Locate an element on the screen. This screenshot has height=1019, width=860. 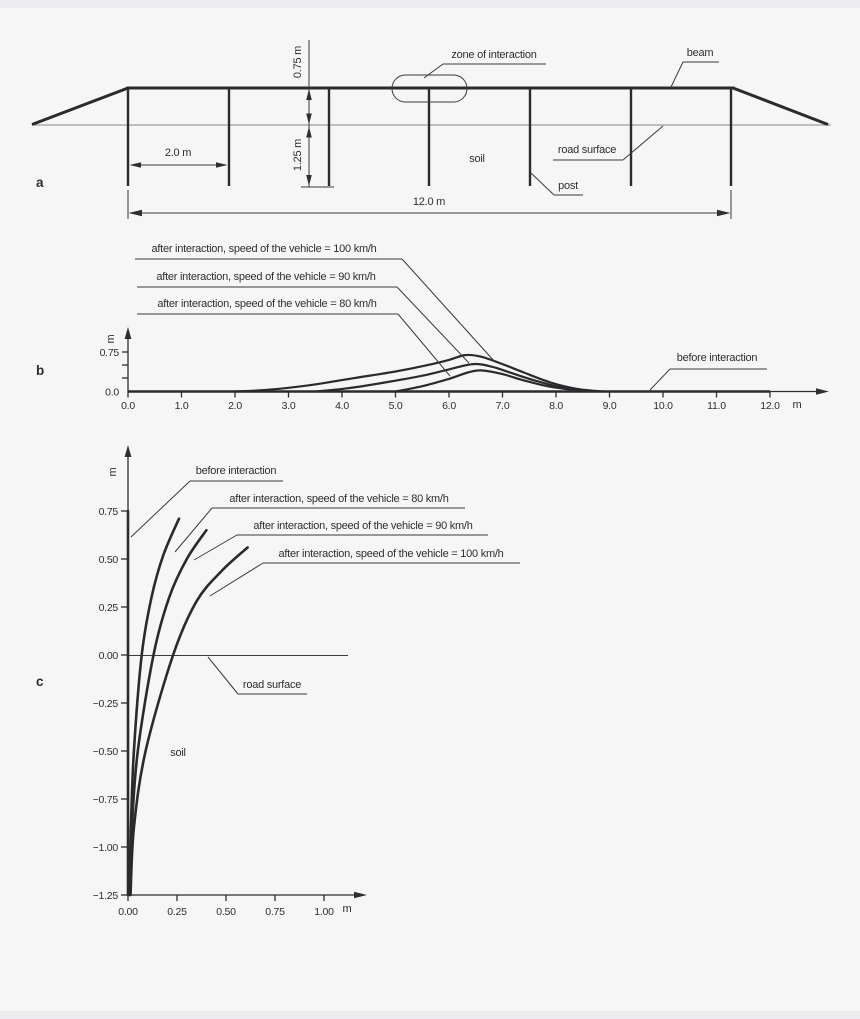
panel-c-letter: c is located at coordinates (40, 681).